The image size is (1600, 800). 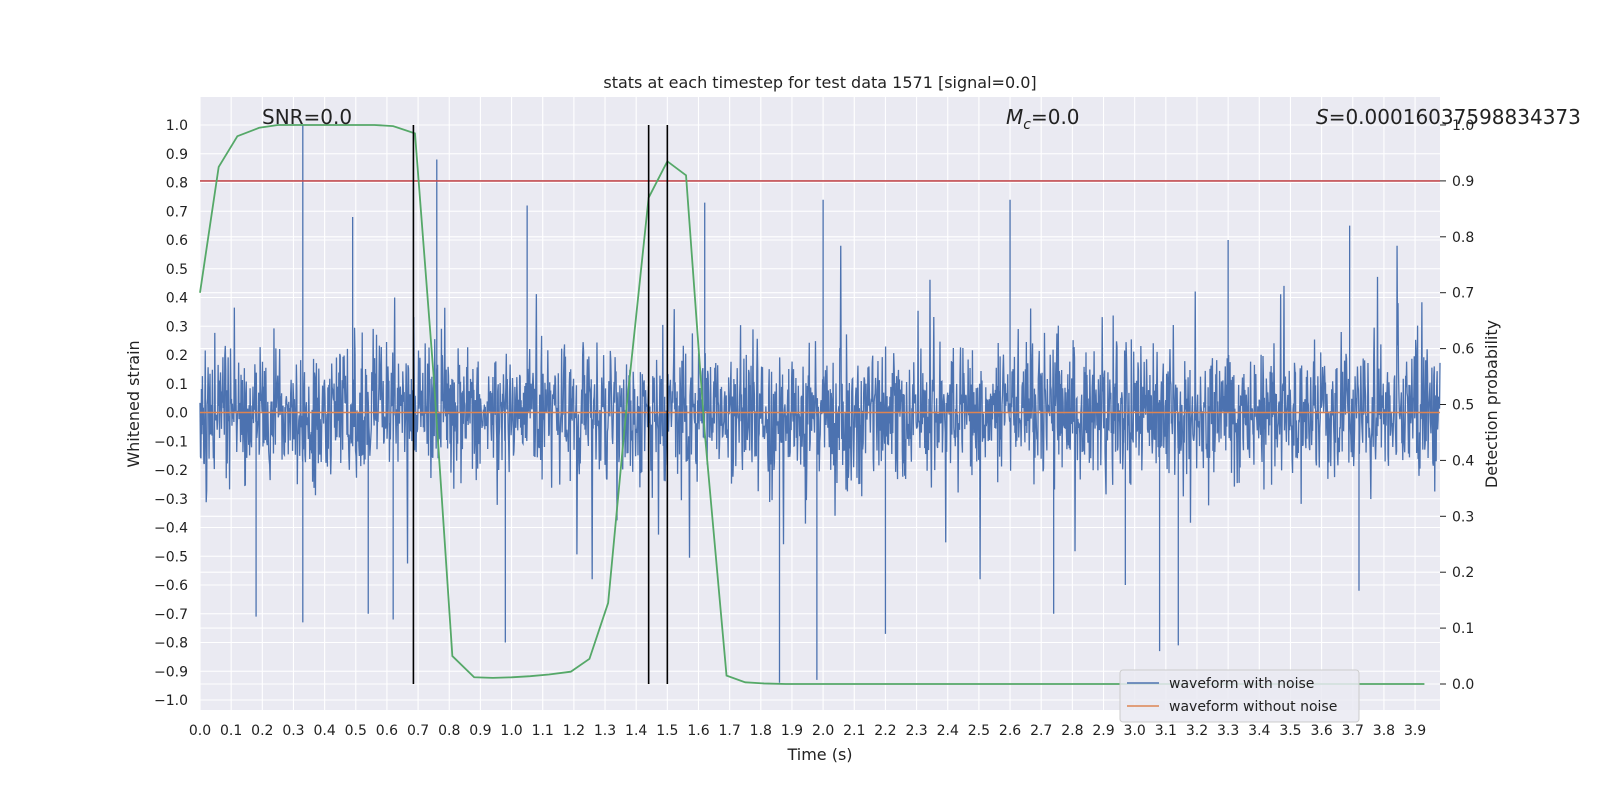 What do you see at coordinates (177, 414) in the screenshot?
I see `y-tick-label: 0.0` at bounding box center [177, 414].